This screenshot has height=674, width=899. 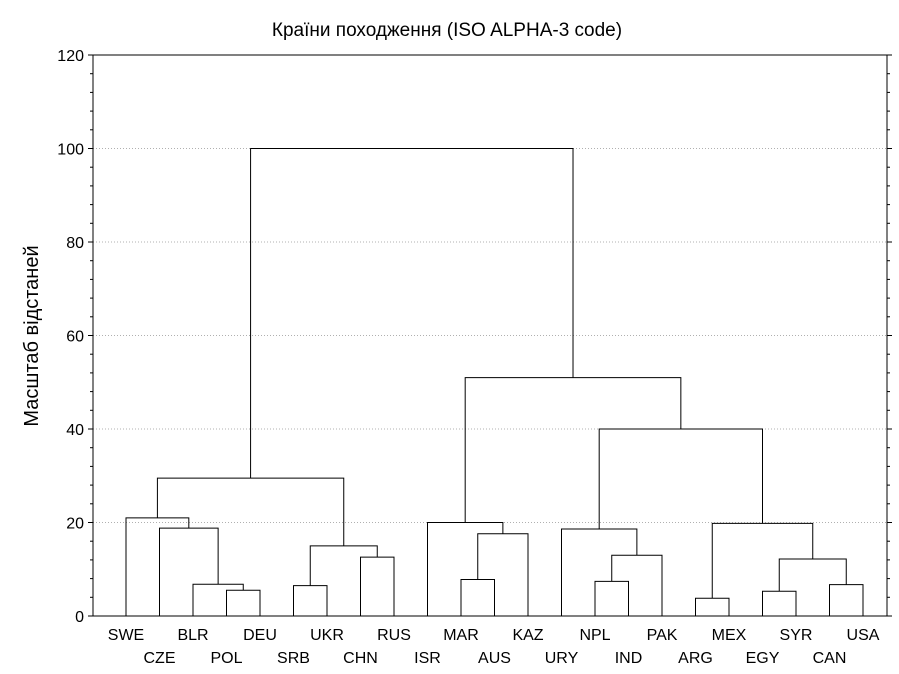 I want to click on dendrogram-link-m8, so click(x=250, y=511).